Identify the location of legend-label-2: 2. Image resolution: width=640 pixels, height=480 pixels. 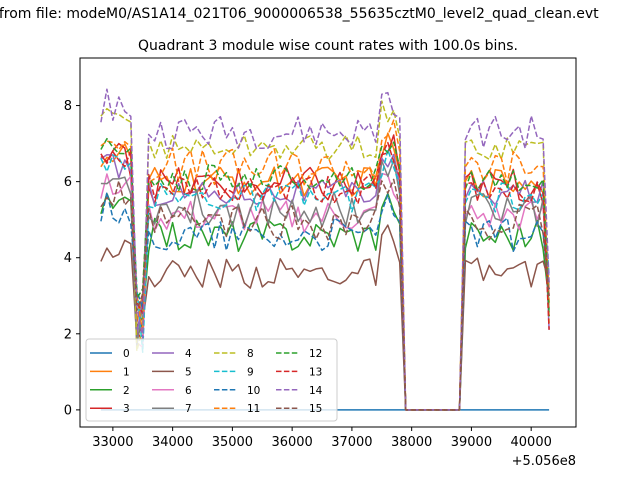
(126, 391).